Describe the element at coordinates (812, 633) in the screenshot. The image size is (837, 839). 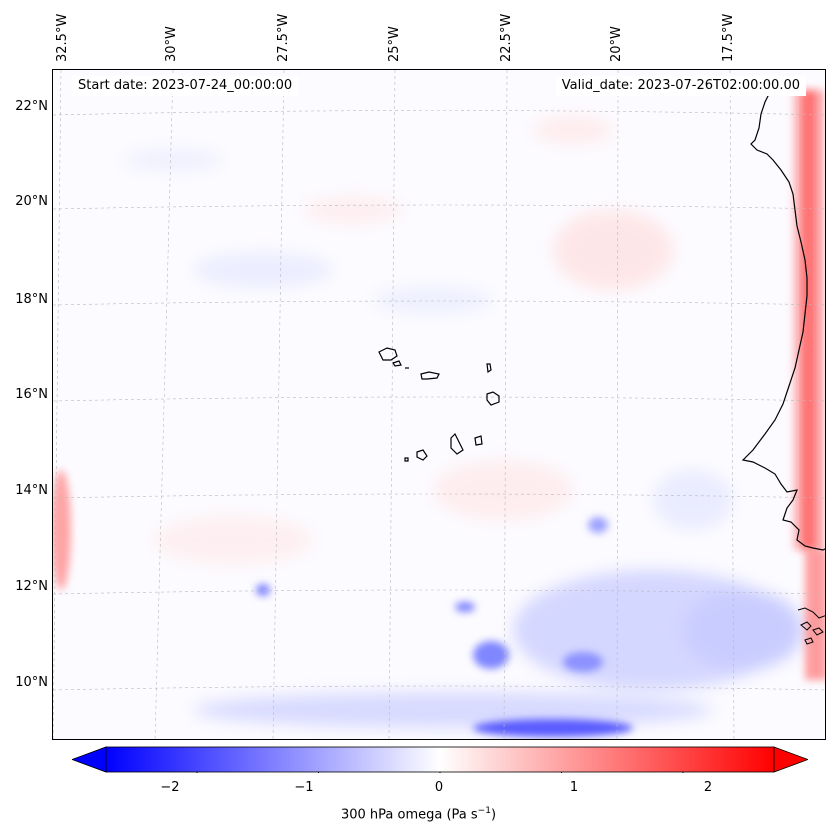
I see `bijagos-islands` at that location.